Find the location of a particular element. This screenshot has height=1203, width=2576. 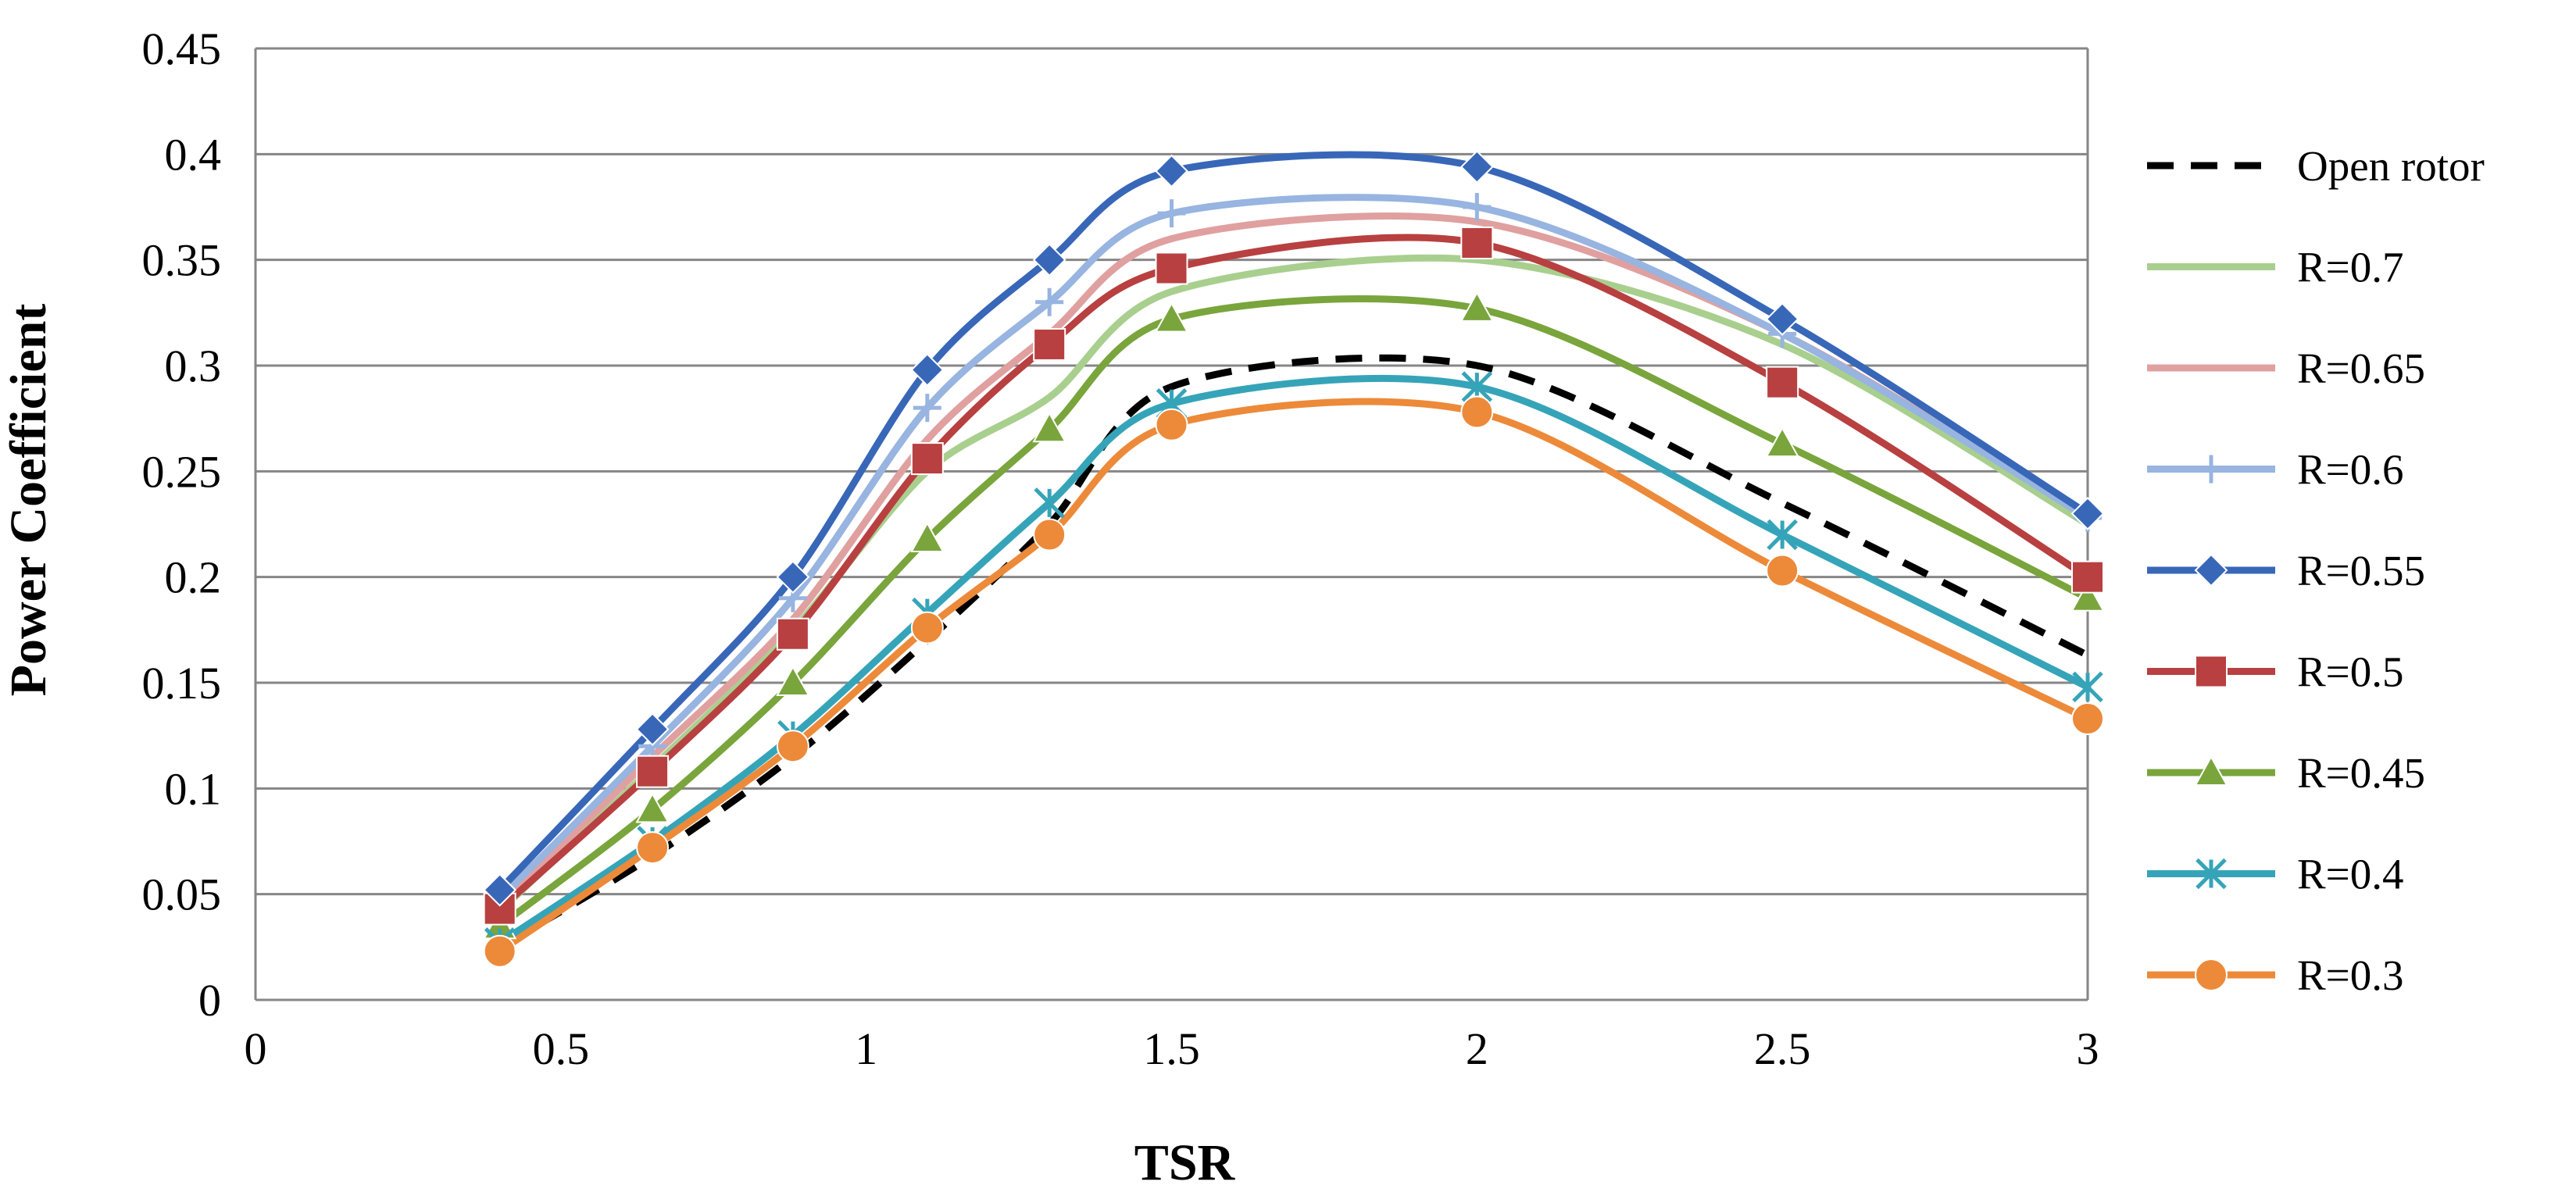

x-axis-title: TSR is located at coordinates (1185, 1162).